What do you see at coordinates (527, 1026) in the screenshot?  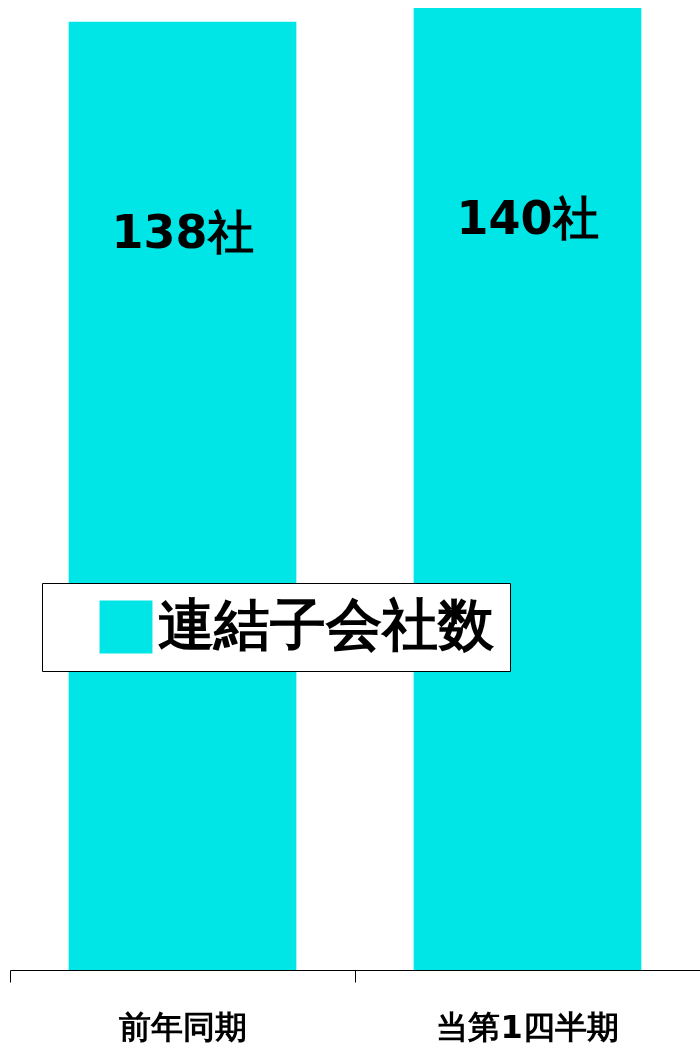 I see `x-tick-label: 当第1四半期` at bounding box center [527, 1026].